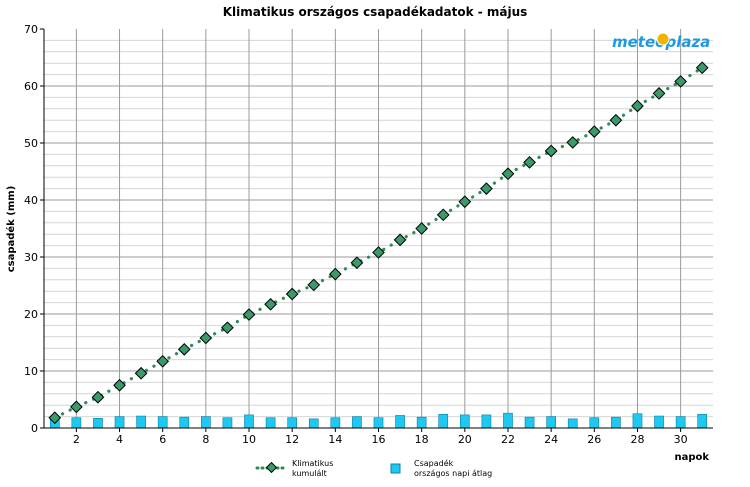 This screenshot has height=487, width=750. I want to click on x-tick-label: 2, so click(76, 439).